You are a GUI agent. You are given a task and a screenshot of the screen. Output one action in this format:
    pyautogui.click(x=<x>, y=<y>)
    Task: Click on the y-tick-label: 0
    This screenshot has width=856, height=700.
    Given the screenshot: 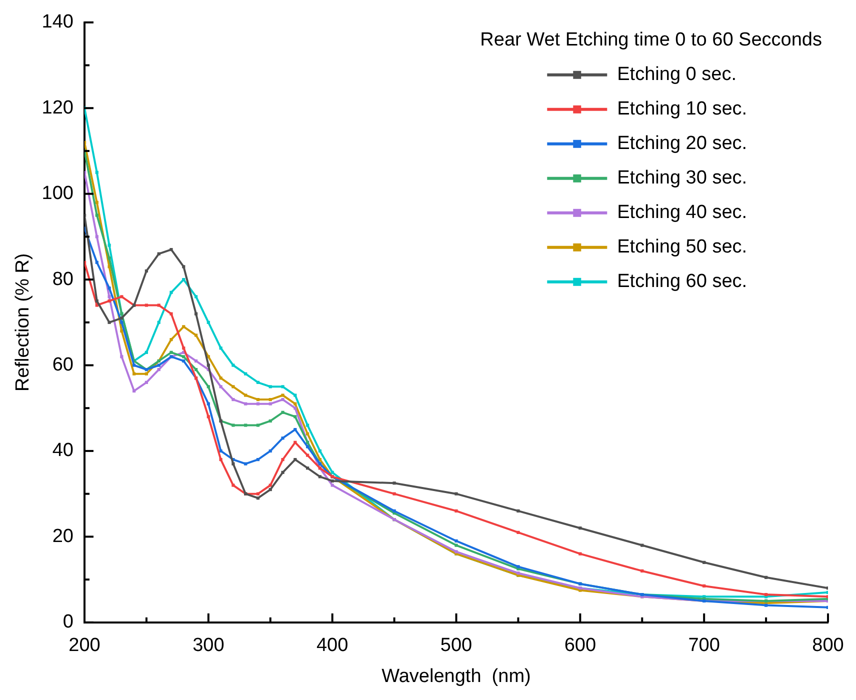 What is the action you would take?
    pyautogui.click(x=68, y=622)
    